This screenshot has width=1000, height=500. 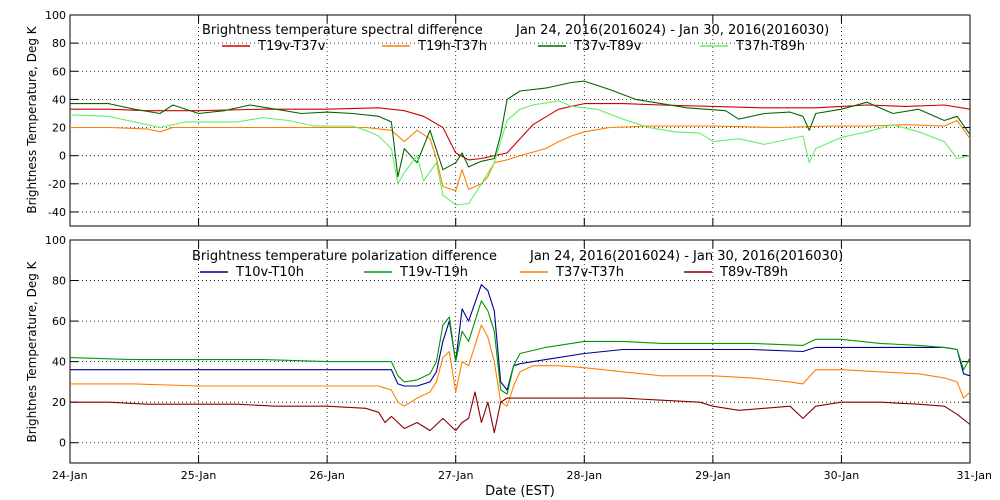 I want to click on x-tick-label: 25-Jan, so click(x=199, y=475).